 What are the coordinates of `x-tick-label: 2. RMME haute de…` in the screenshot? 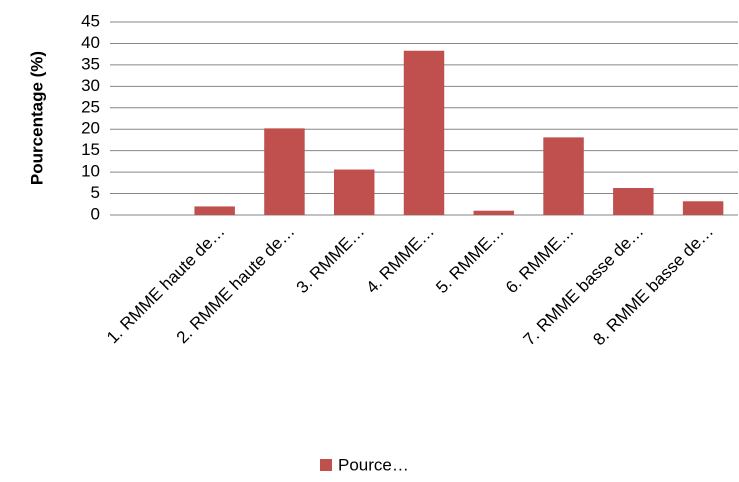 It's located at (236, 285).